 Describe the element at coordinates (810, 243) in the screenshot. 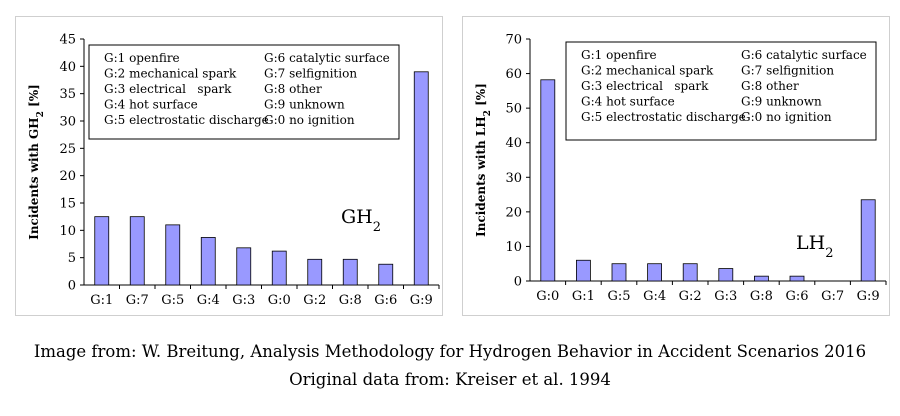

I see `chart-tag-main: LH` at that location.